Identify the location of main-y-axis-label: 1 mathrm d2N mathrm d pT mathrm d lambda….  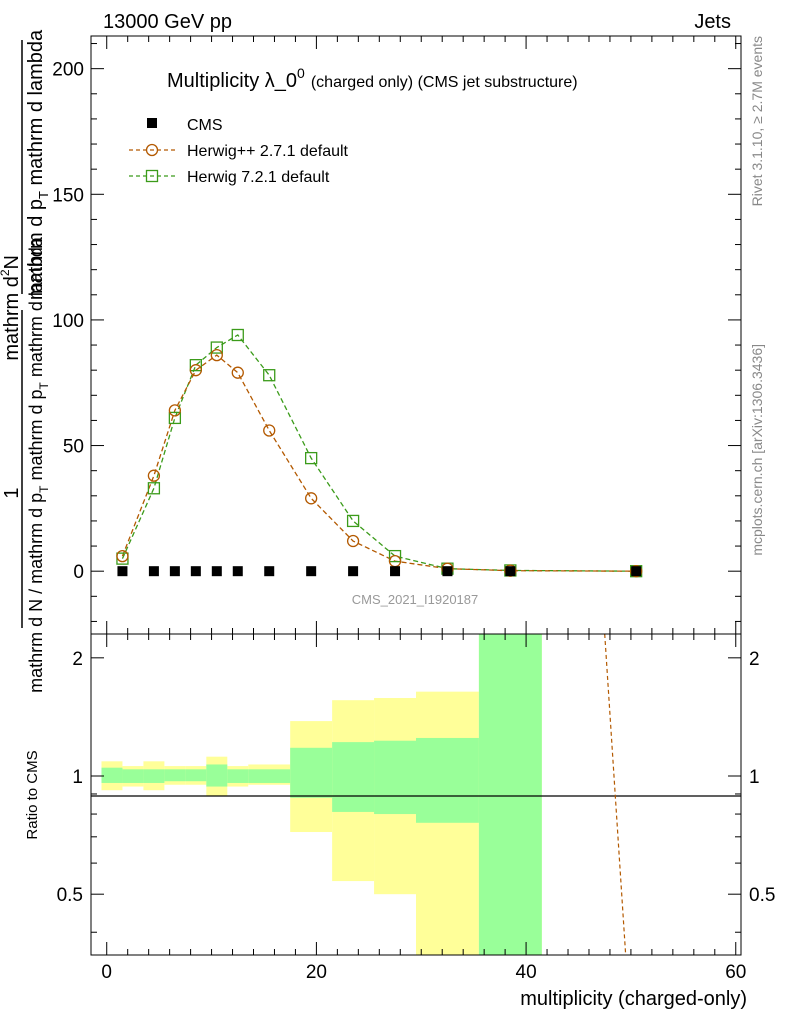
(25, 361).